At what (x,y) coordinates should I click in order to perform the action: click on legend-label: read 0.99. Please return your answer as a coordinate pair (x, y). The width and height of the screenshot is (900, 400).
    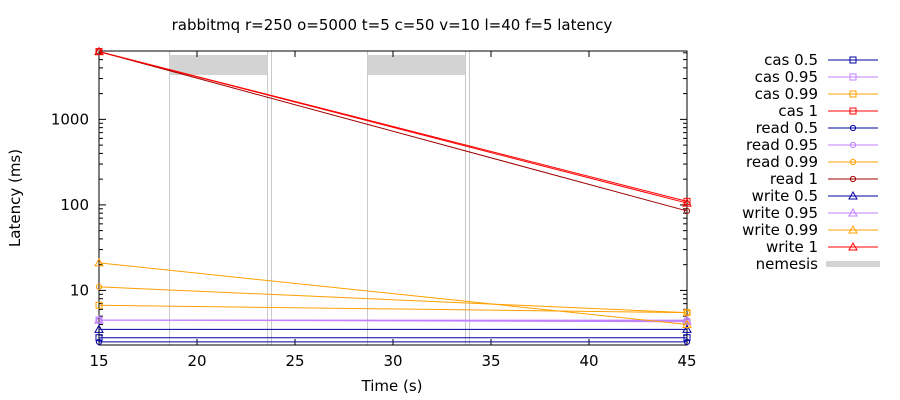
    Looking at the image, I should click on (782, 162).